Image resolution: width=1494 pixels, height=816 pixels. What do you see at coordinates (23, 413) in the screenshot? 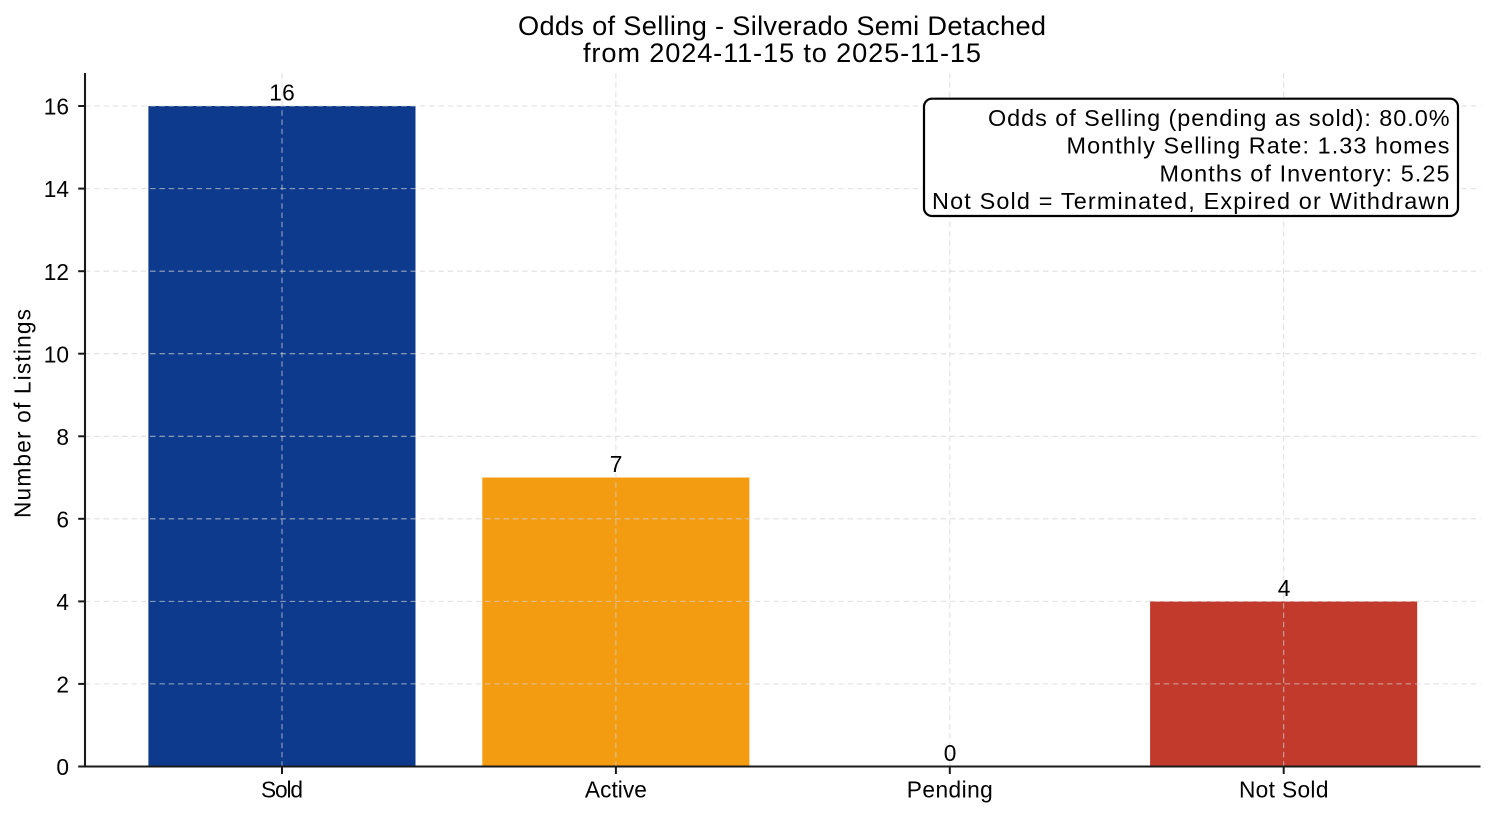
I see `svg-text: Number of Listings` at bounding box center [23, 413].